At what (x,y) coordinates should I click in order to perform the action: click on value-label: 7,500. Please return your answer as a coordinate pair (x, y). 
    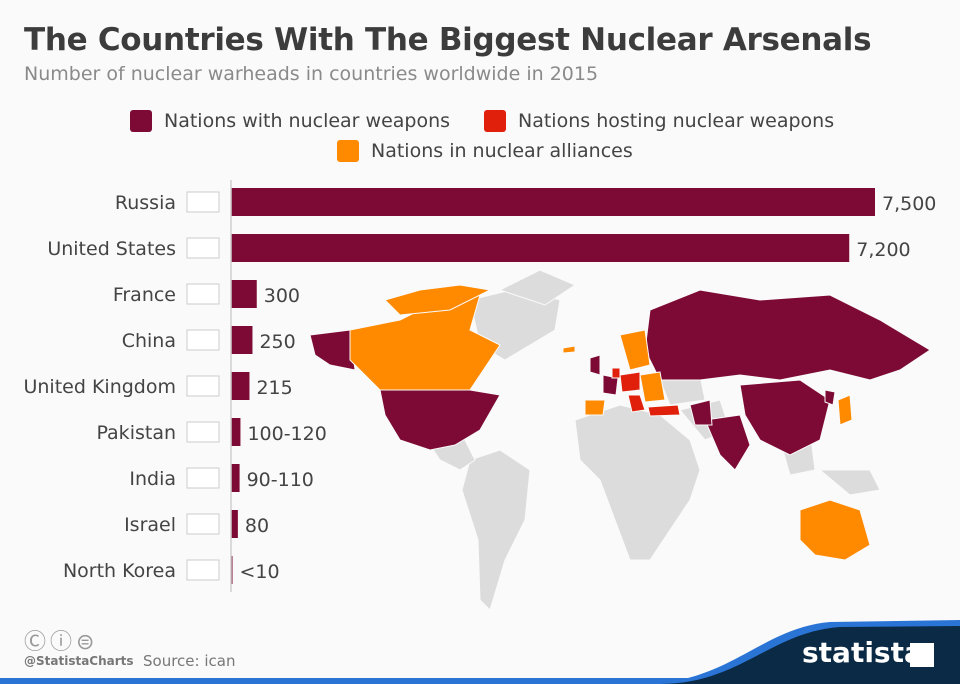
    Looking at the image, I should click on (909, 204).